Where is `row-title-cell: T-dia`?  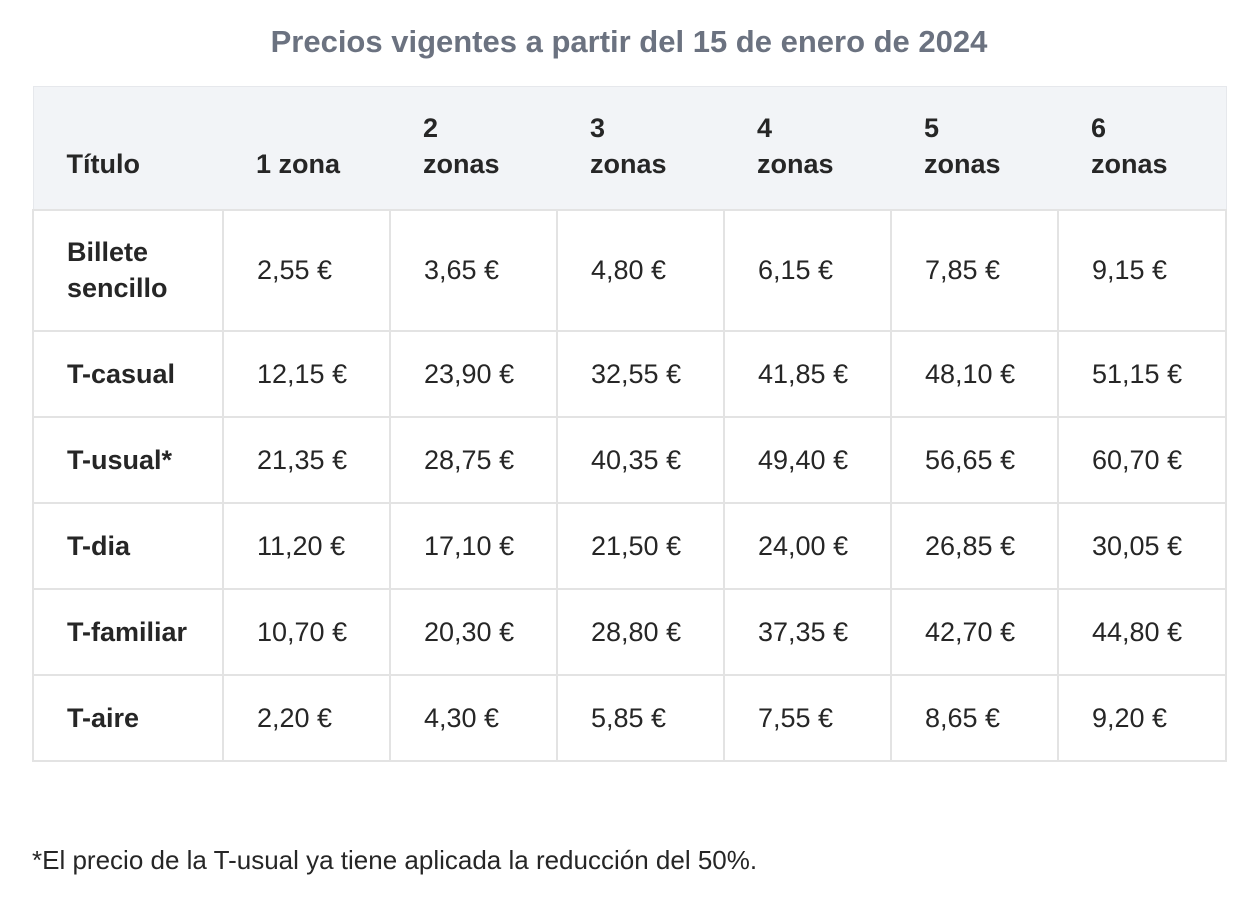 row-title-cell: T-dia is located at coordinates (128, 545).